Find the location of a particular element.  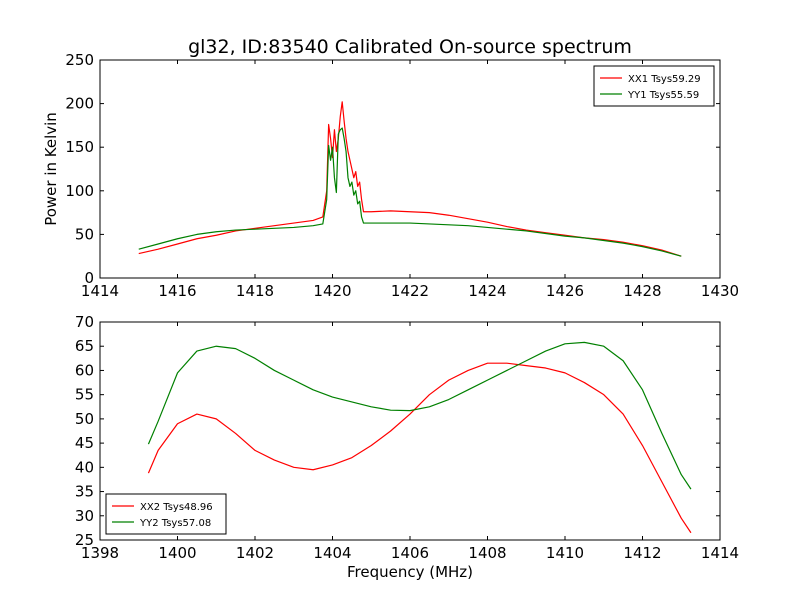

y-tick-label: 70 is located at coordinates (84, 322).